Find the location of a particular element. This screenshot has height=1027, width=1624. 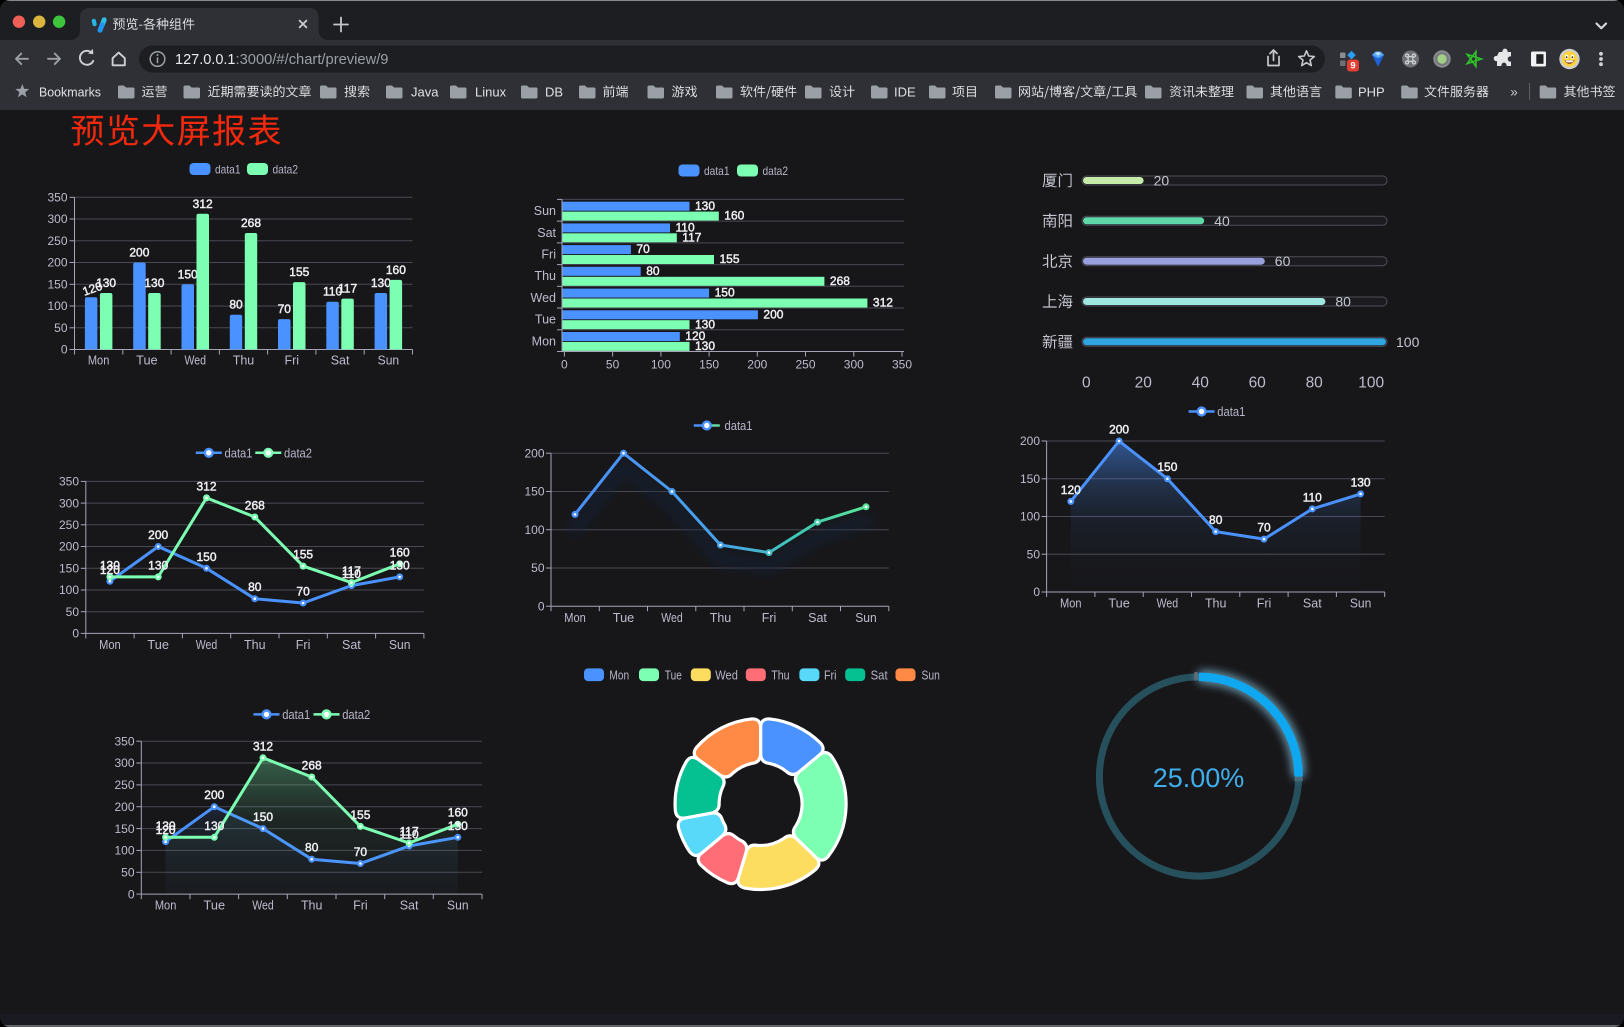

svg-text: 25.00% is located at coordinates (1199, 778).